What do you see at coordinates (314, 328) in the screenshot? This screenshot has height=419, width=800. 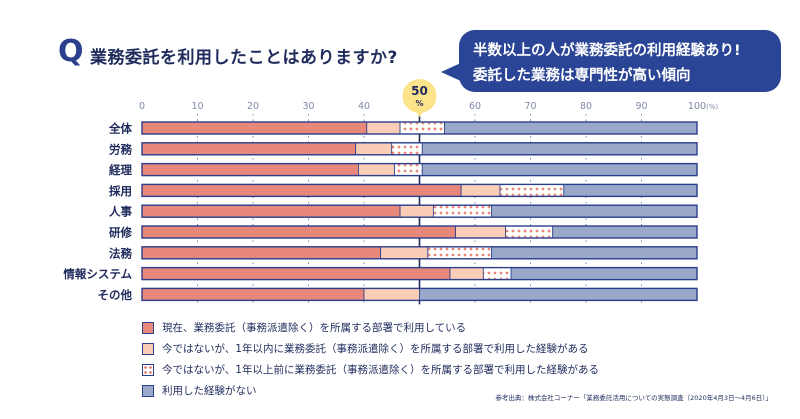 I see `legend-label-current: 現在、業務委託（事務派遣除く）を所属する部署で利用している` at bounding box center [314, 328].